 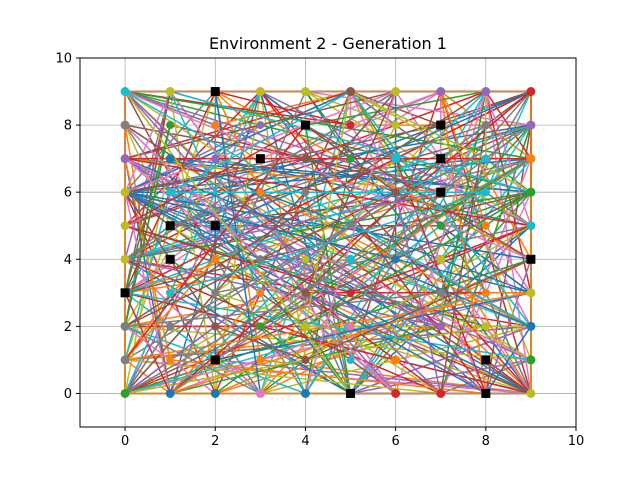 I want to click on x-tick-label: 2, so click(x=215, y=441).